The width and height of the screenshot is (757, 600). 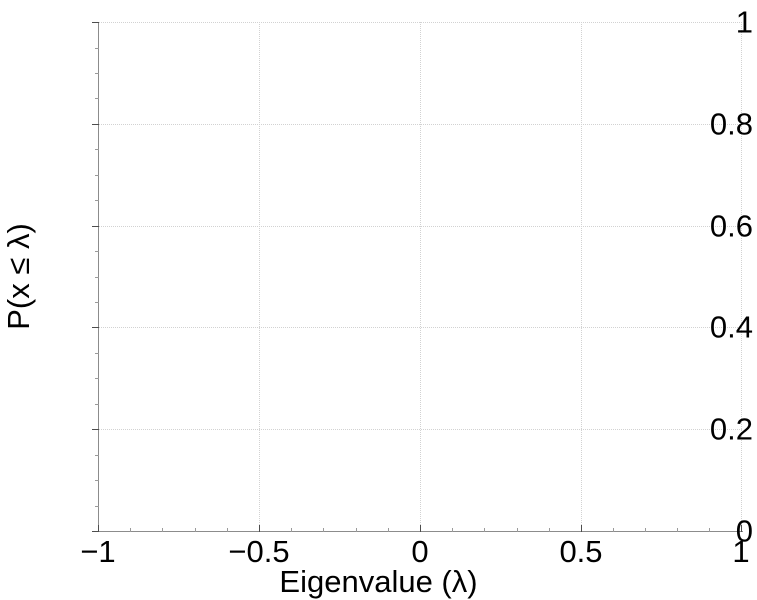 What do you see at coordinates (731, 226) in the screenshot?
I see `y-axis-tick-label: 0.6` at bounding box center [731, 226].